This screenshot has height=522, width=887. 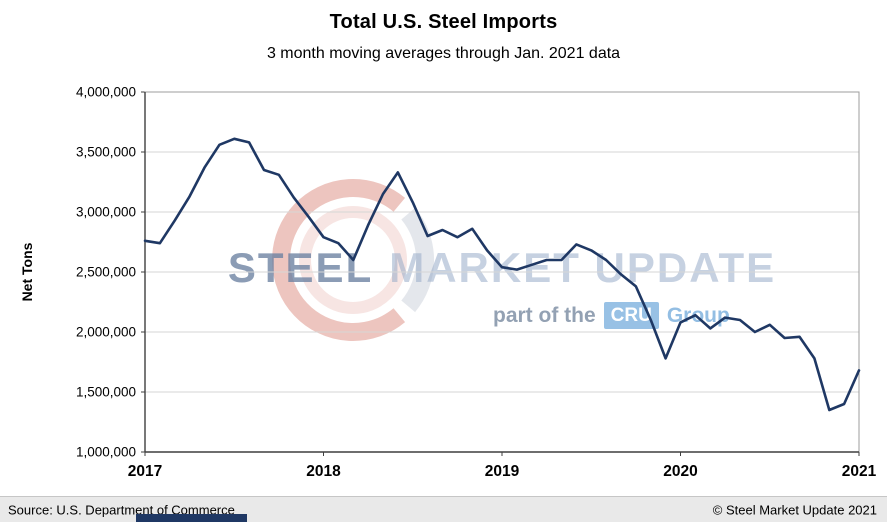 I want to click on y-tick-label: 3,500,000, so click(x=106, y=152).